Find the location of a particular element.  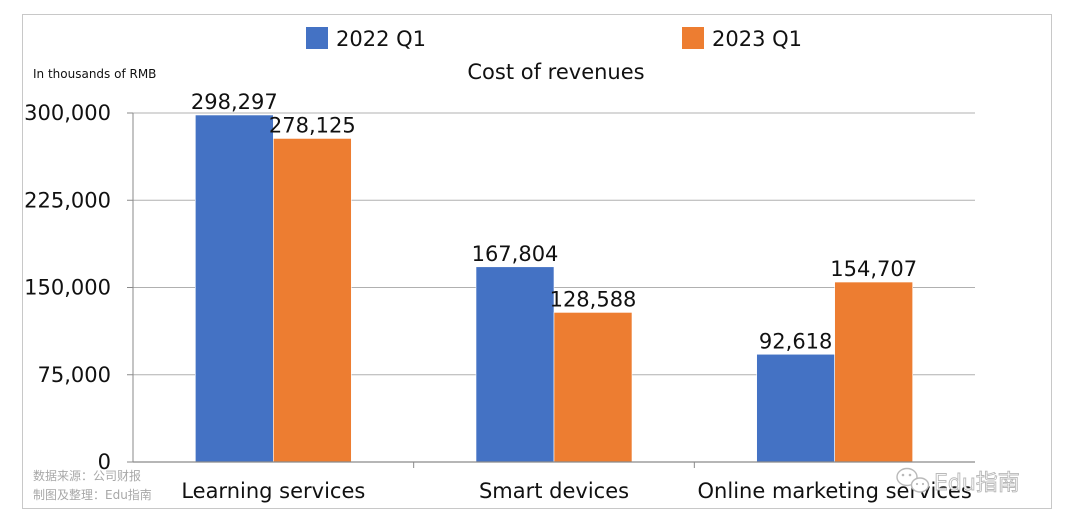

chart-title: Cost of revenues is located at coordinates (555, 72).